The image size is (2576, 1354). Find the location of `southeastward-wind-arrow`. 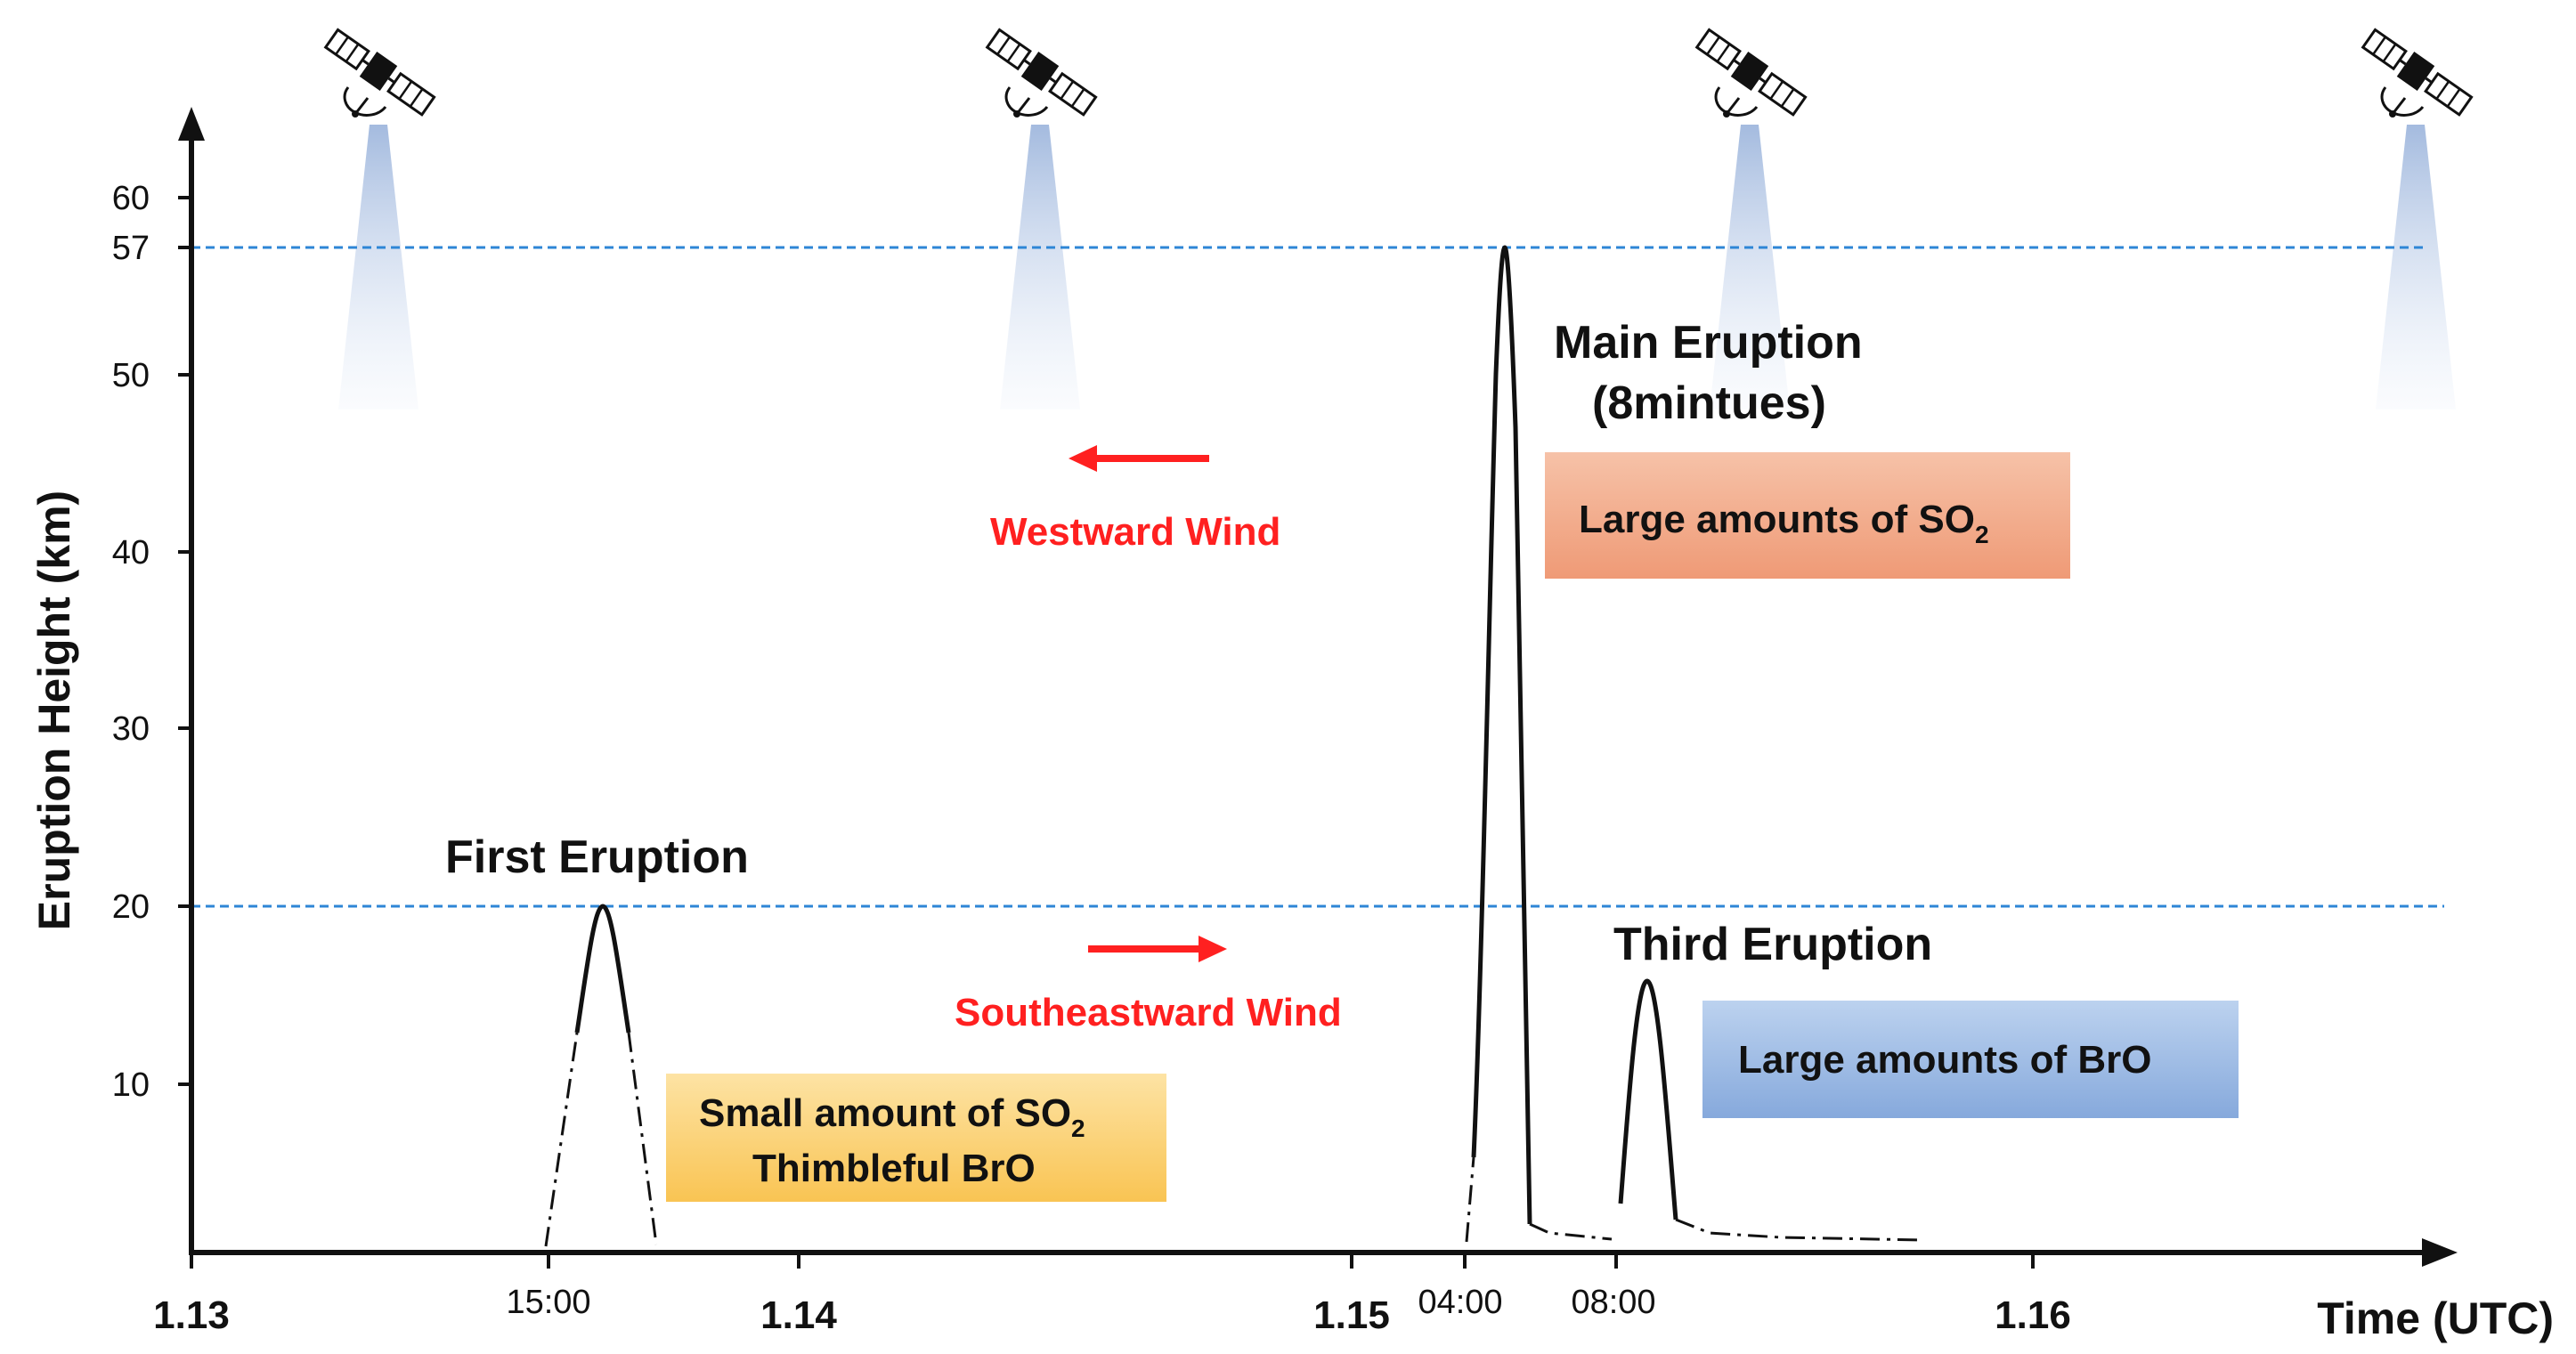

southeastward-wind-arrow is located at coordinates (1157, 949).